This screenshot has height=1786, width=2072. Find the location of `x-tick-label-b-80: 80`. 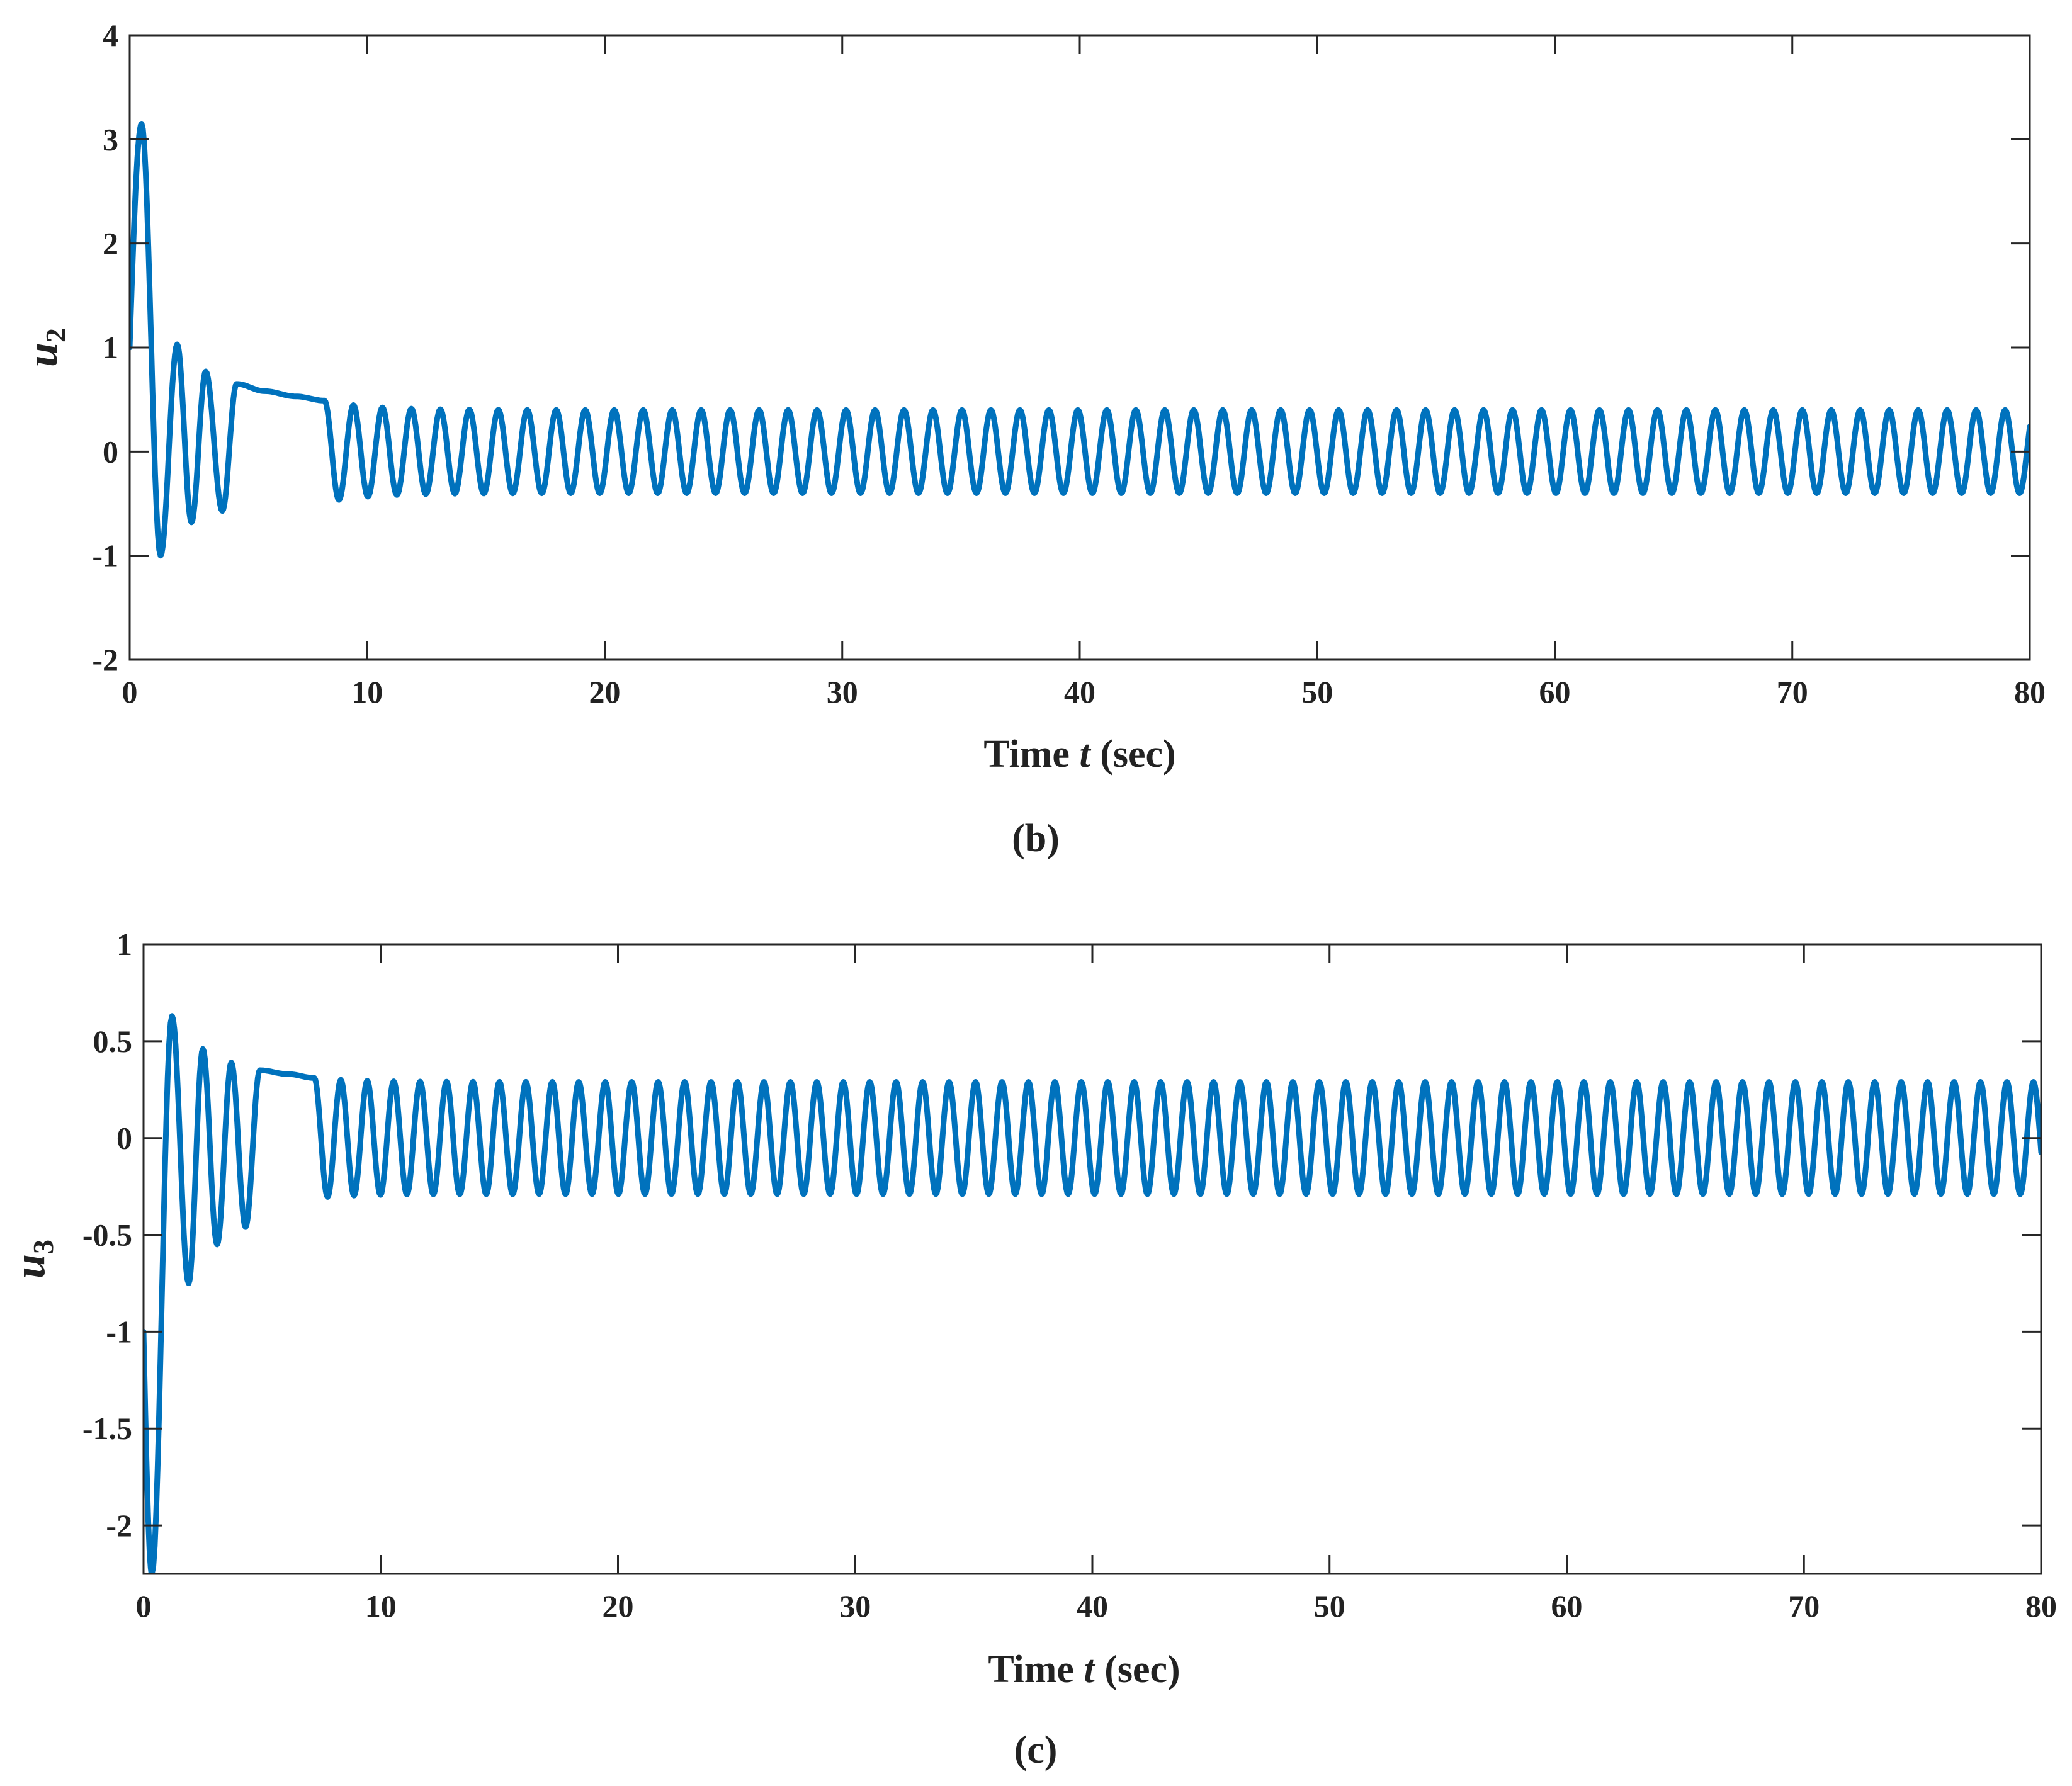

x-tick-label-b-80: 80 is located at coordinates (2030, 691).